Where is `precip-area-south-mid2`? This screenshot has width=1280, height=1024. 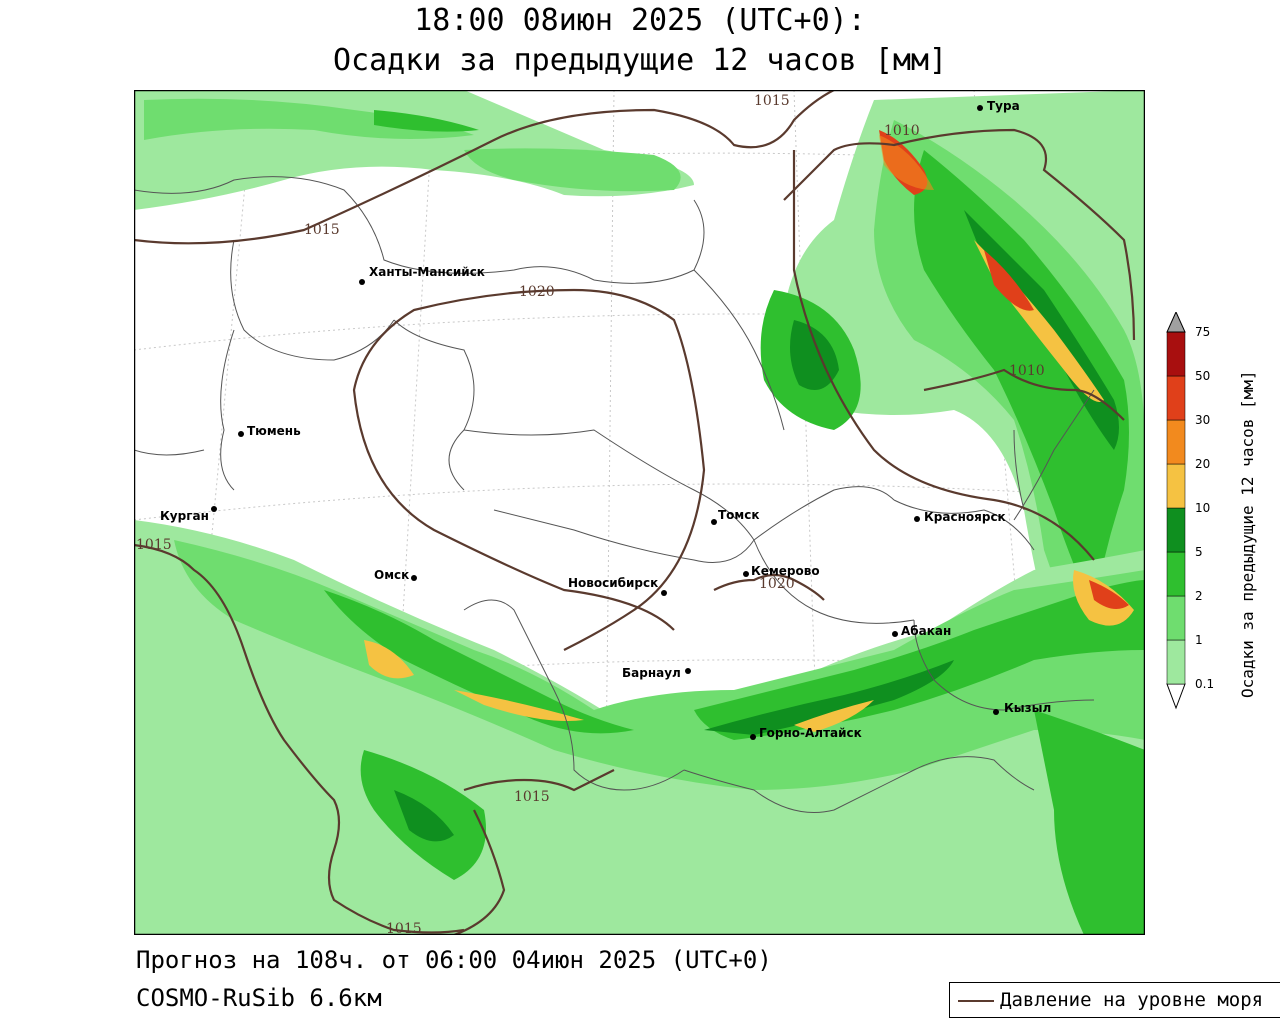 precip-area-south-mid2 is located at coordinates (919, 660).